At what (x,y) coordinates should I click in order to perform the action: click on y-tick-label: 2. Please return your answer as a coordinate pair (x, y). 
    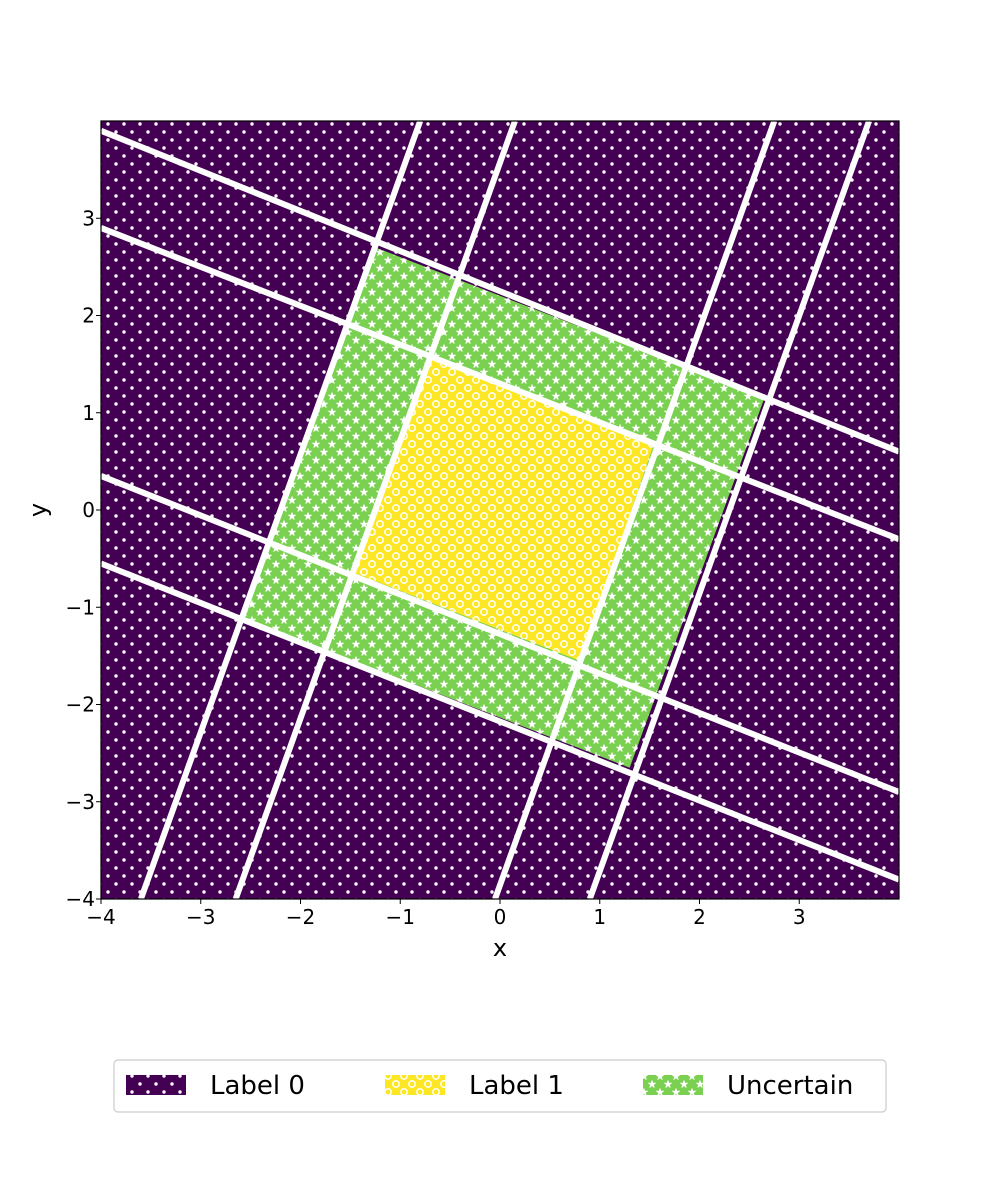
    Looking at the image, I should click on (88, 316).